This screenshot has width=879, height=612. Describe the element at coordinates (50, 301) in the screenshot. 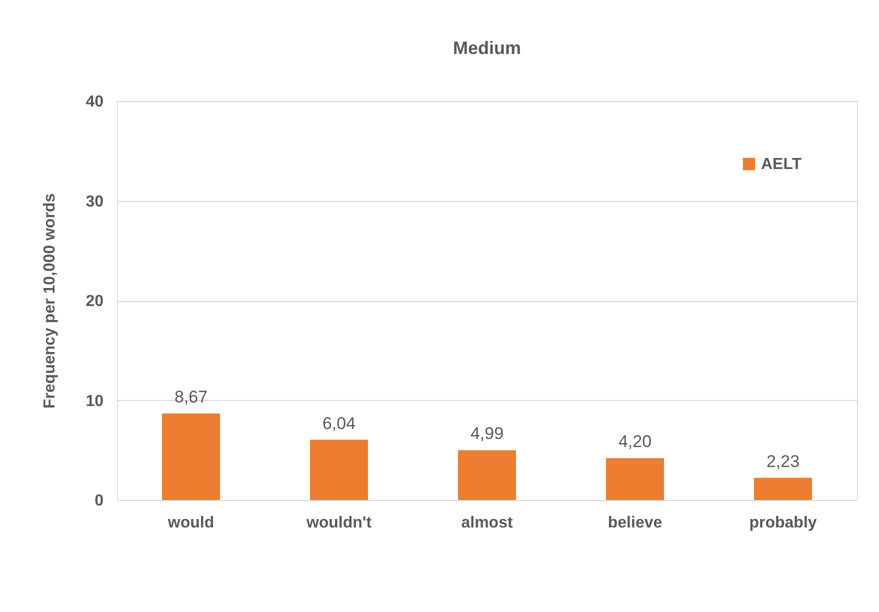

I see `y-axis-title: Frequency per 10,000 words` at that location.